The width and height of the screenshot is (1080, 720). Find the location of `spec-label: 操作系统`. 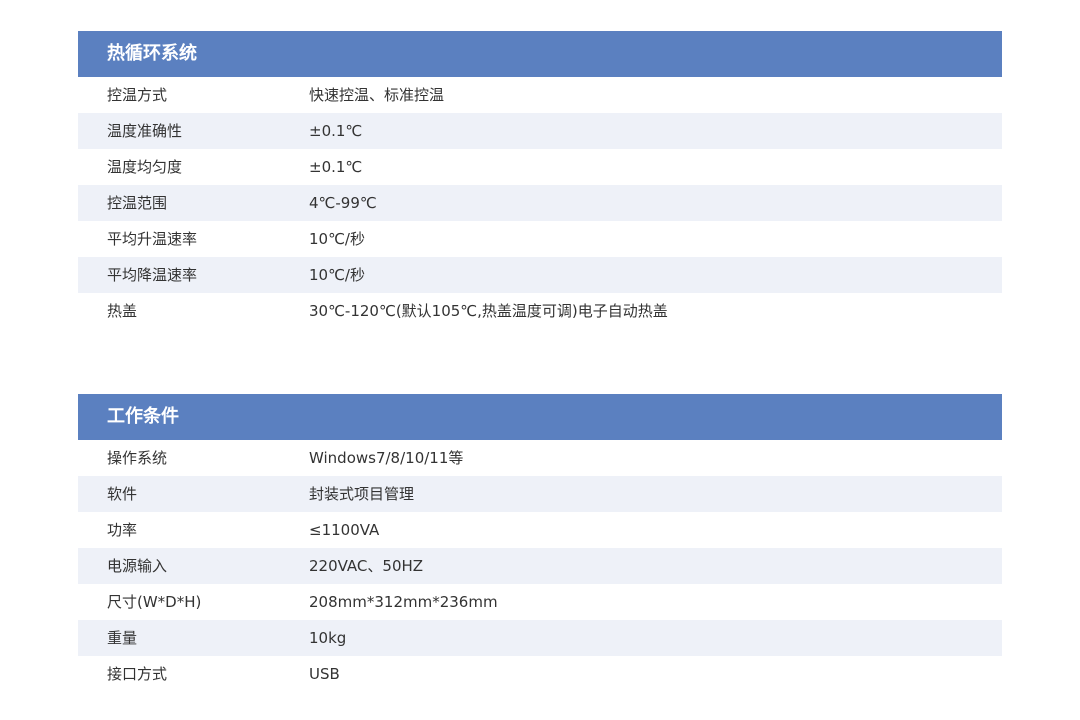

spec-label: 操作系统 is located at coordinates (137, 458).